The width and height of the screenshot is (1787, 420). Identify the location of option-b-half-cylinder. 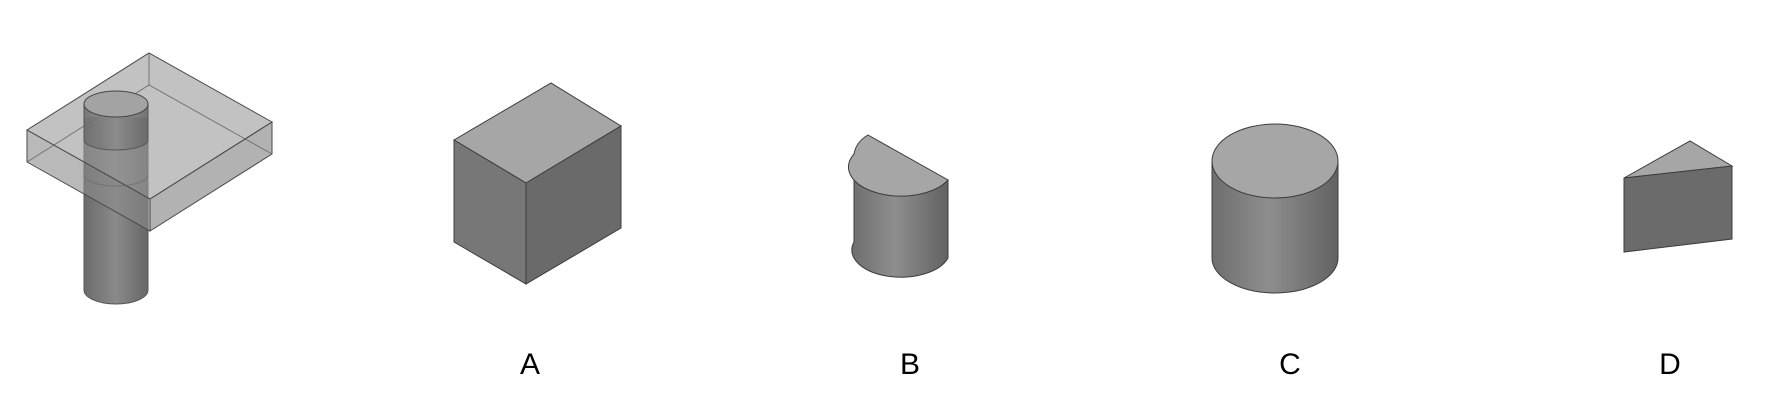
(898, 206).